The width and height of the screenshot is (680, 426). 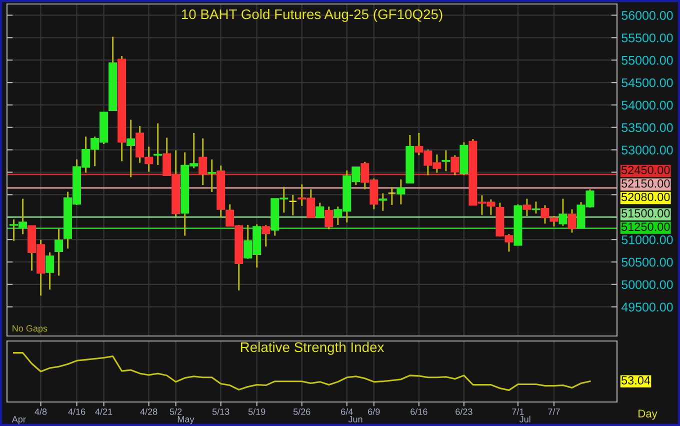 I want to click on x-axis-title: Day, so click(x=648, y=415).